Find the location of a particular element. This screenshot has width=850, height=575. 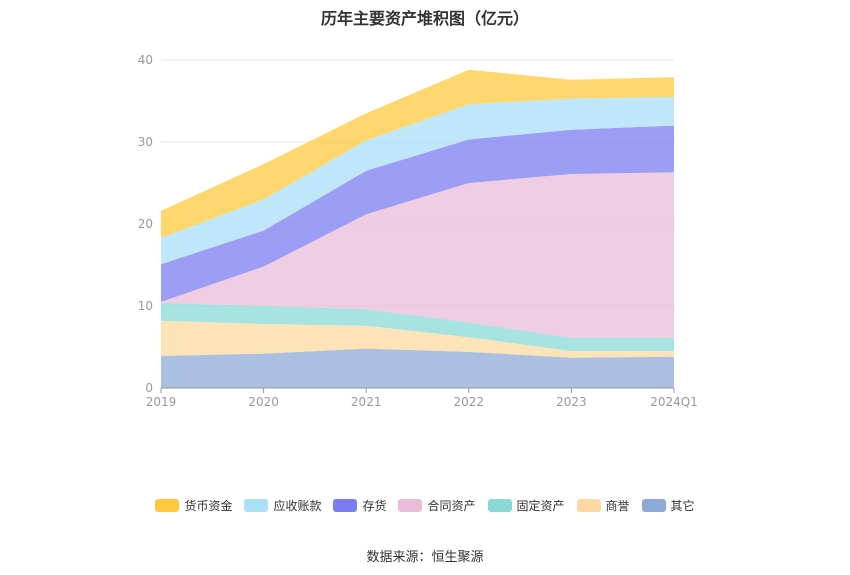

x-tick-label: 2019 is located at coordinates (161, 402).